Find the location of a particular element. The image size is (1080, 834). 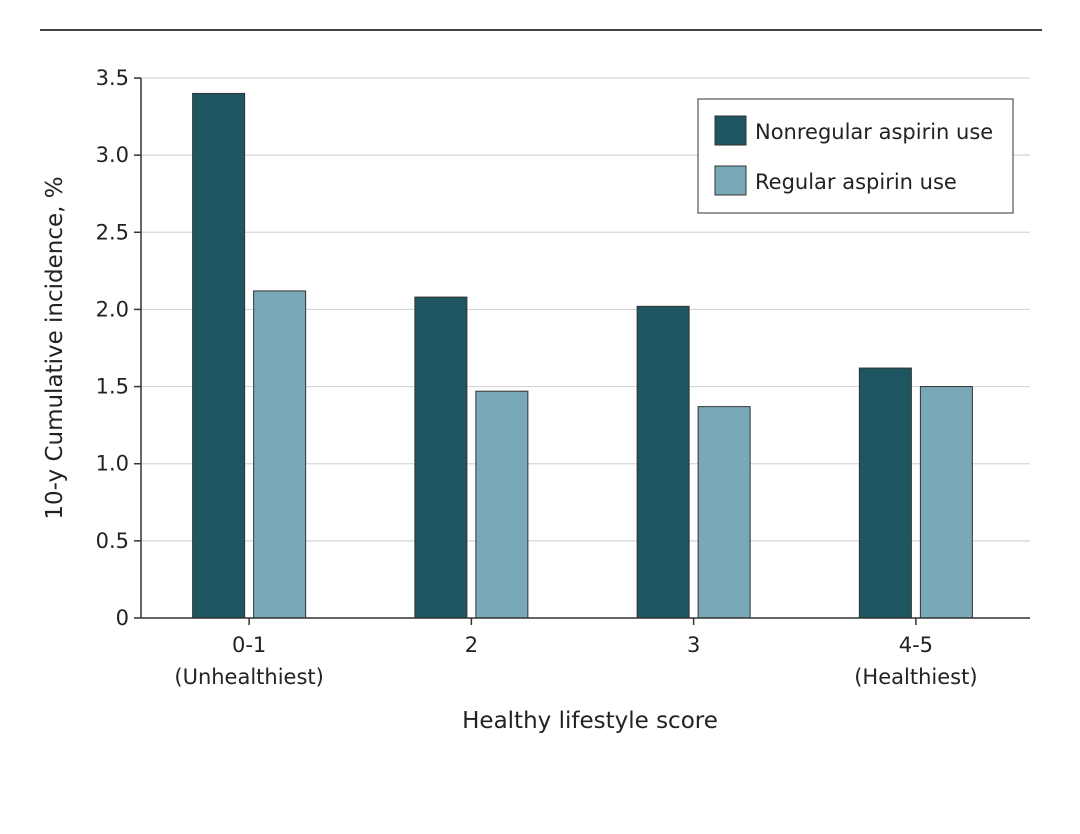

legend-label-0: Nonregular aspirin use is located at coordinates (874, 132).